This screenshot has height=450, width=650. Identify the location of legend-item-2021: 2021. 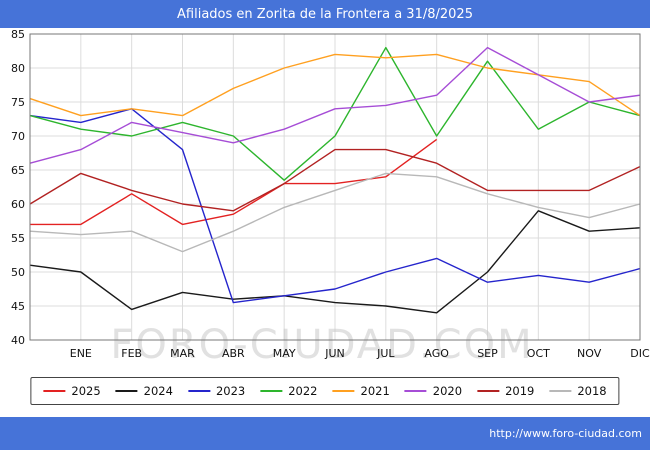
(361, 391).